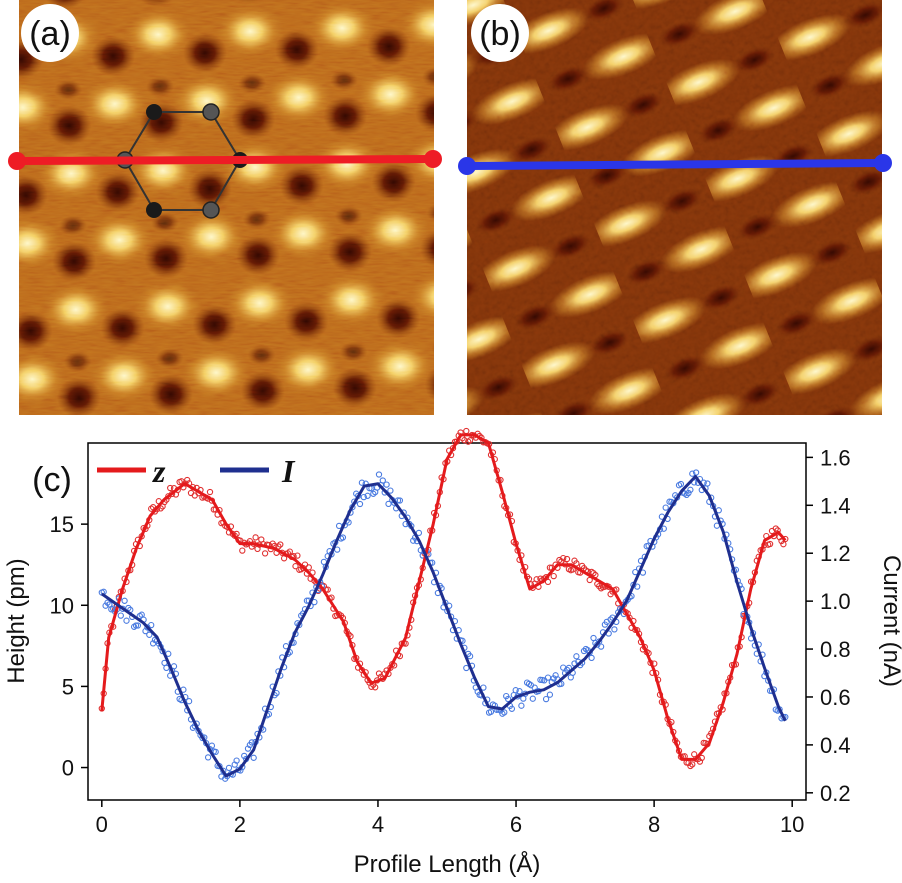 This screenshot has height=883, width=902. What do you see at coordinates (516, 824) in the screenshot?
I see `x-tick-label: 6` at bounding box center [516, 824].